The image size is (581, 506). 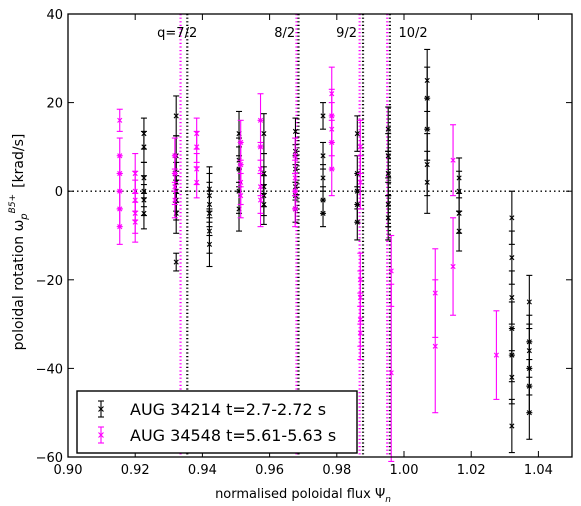 What do you see at coordinates (233, 435) in the screenshot?
I see `legend-label: AUG 34548 t=5.61-5.63 s` at bounding box center [233, 435].